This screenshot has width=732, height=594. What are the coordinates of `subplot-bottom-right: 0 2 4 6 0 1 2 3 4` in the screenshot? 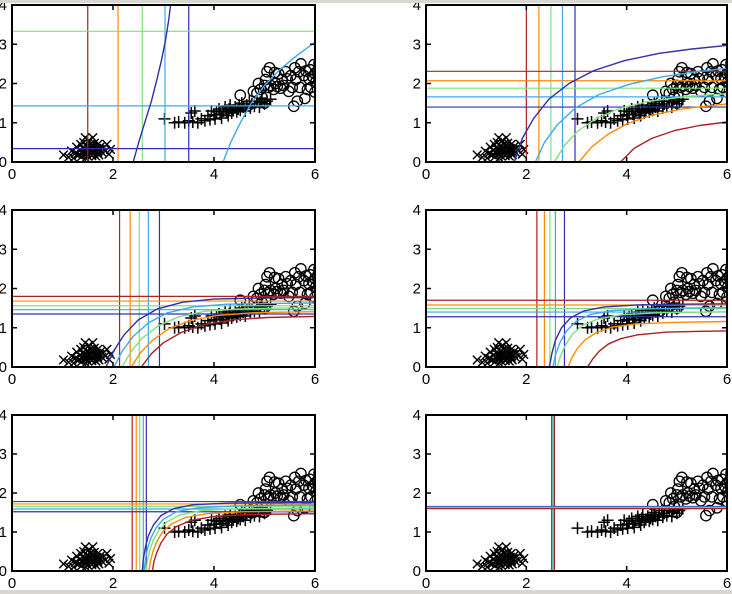 It's located at (572, 499).